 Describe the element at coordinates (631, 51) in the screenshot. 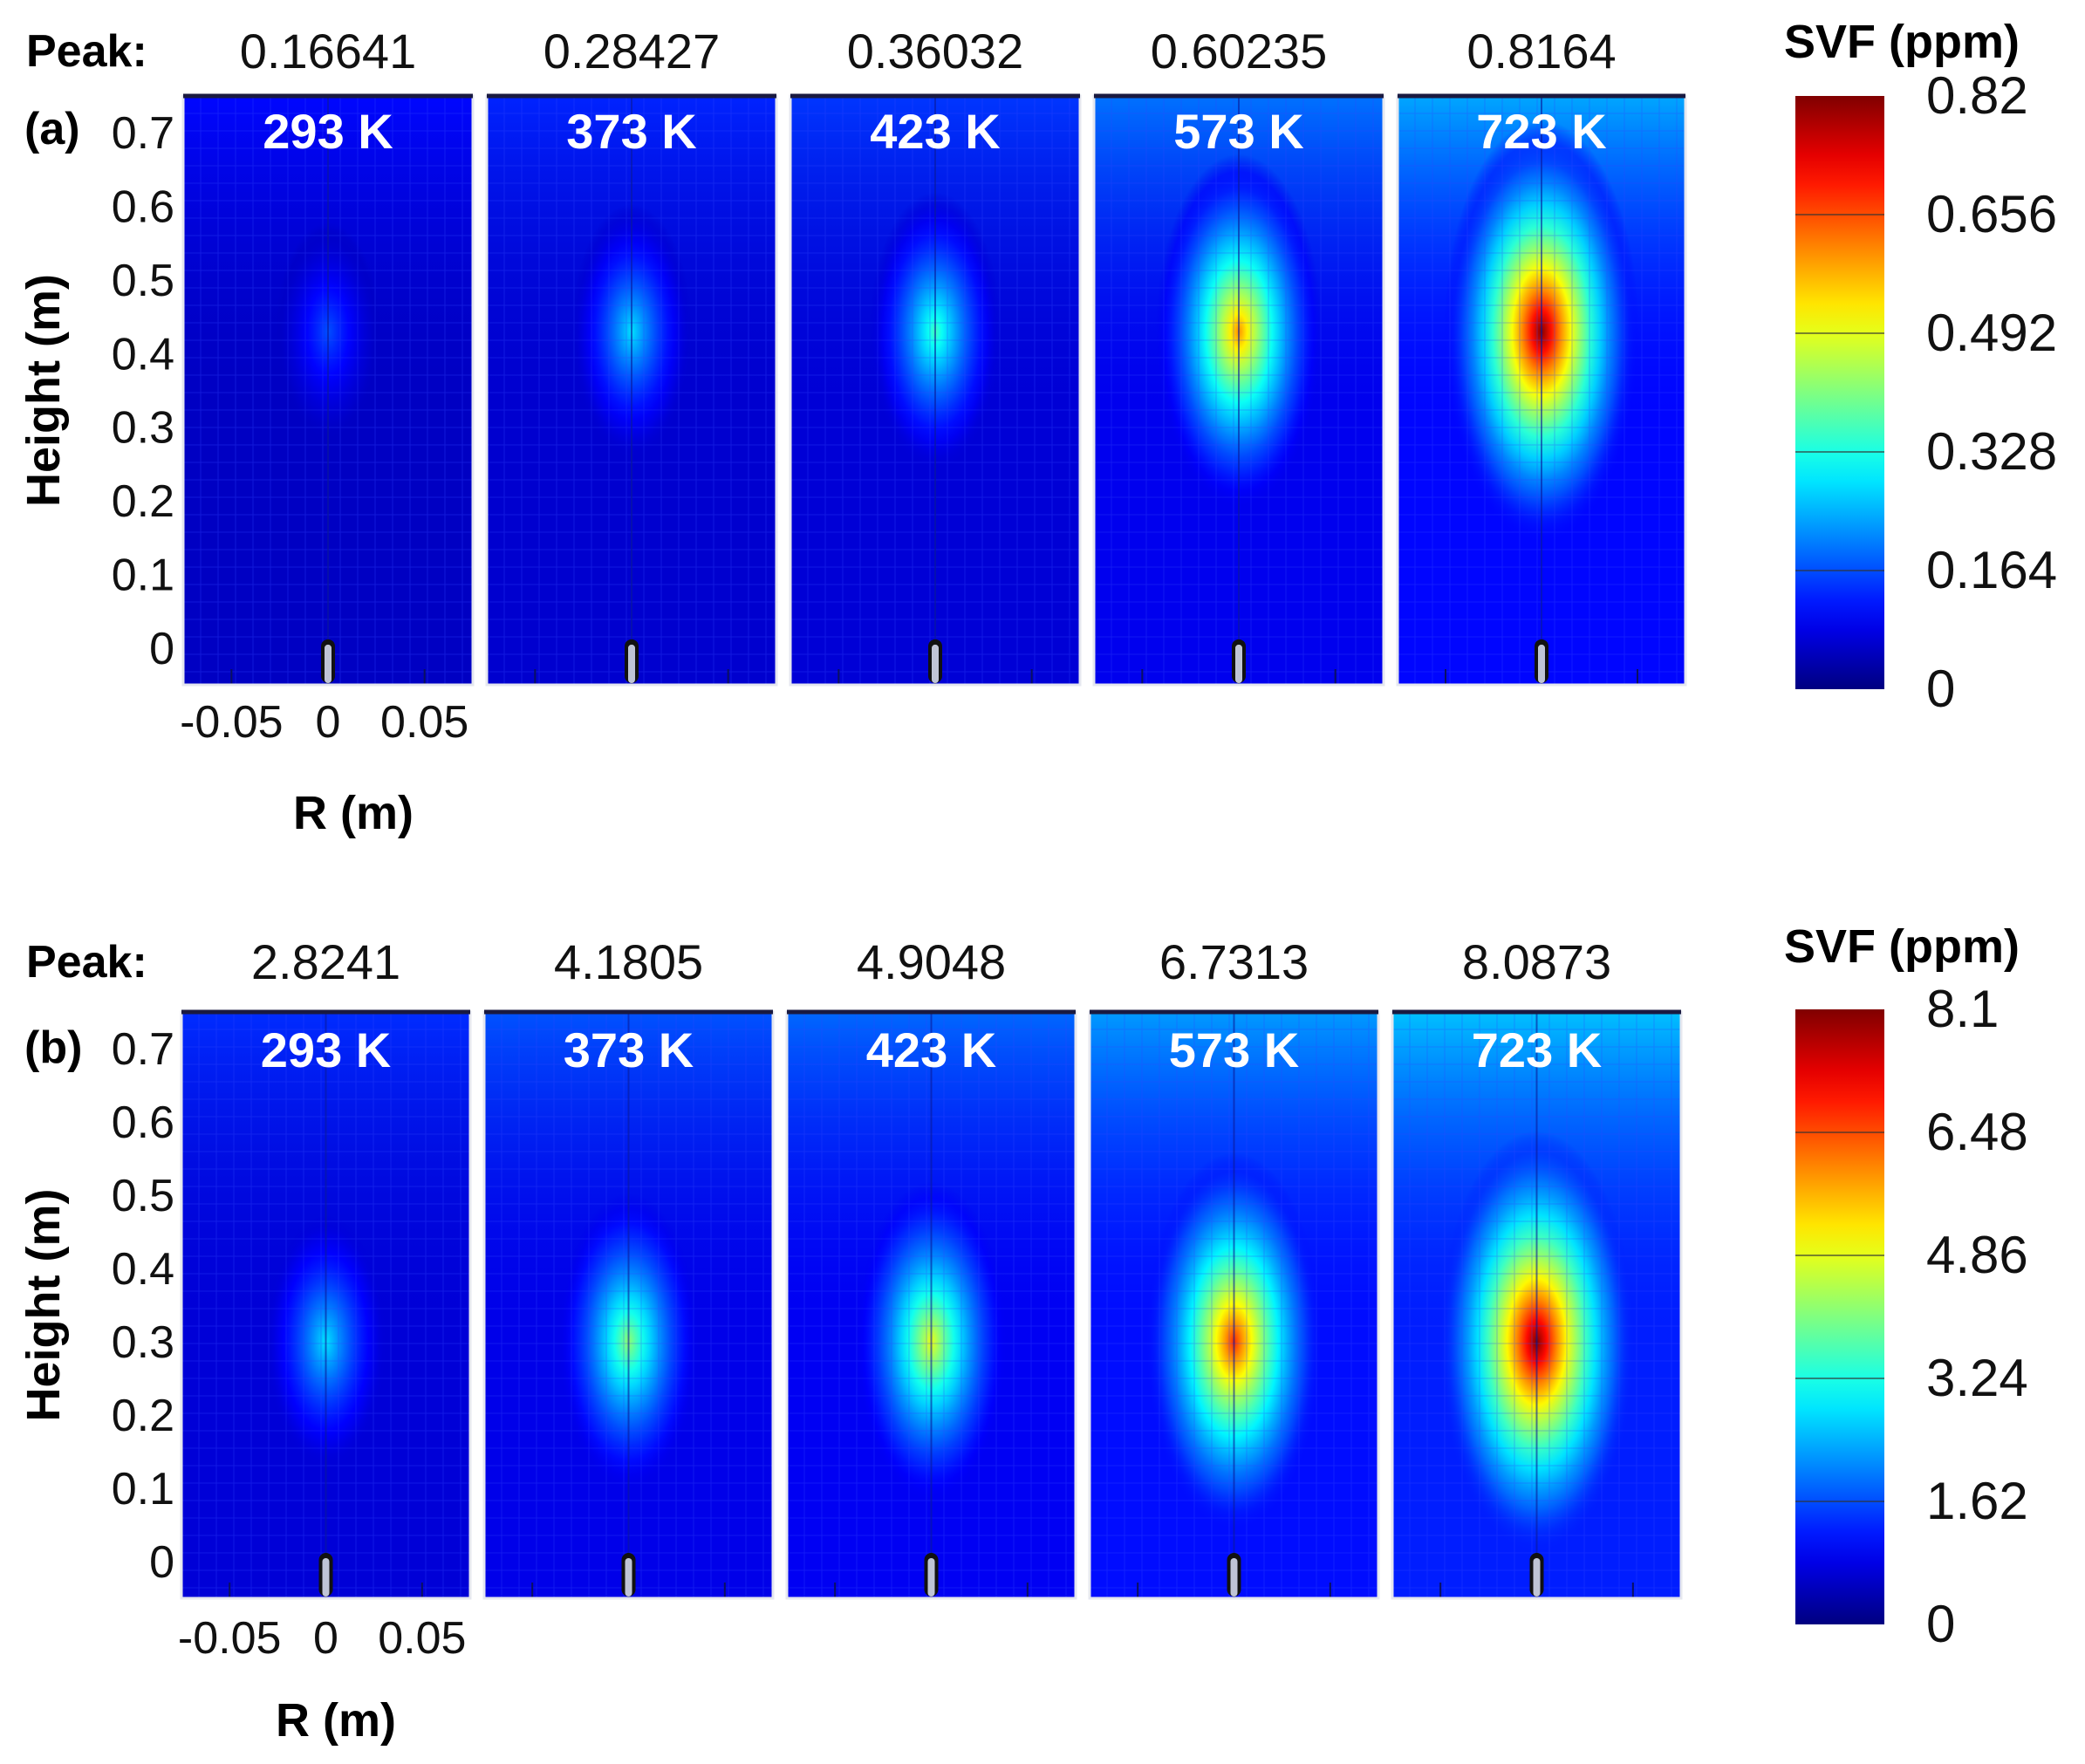

I see `peak-value: 0.28427` at that location.